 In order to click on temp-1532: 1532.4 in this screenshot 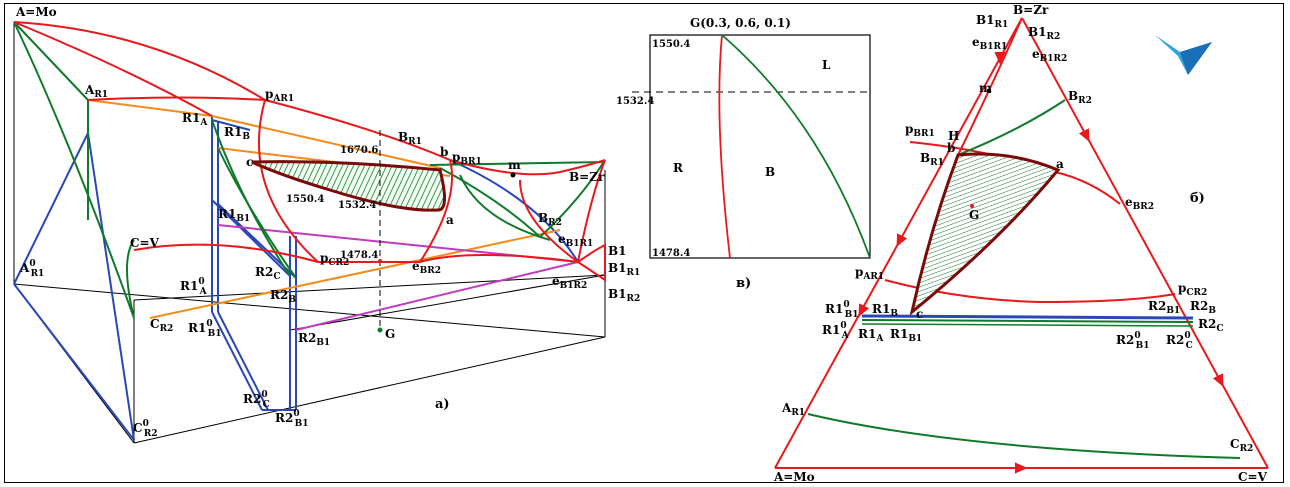, I will do `click(357, 205)`.